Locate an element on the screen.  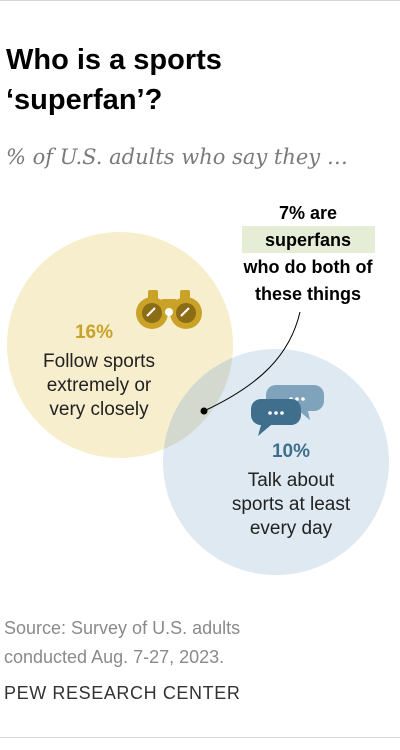
source-line-1: Source: Survey of U.S. adults is located at coordinates (122, 628).